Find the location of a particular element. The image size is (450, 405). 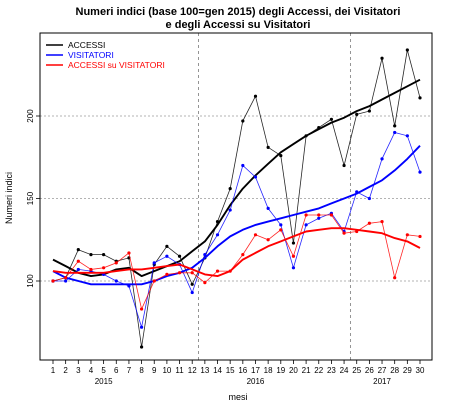

x-tick-label-2: 2 is located at coordinates (65, 370).